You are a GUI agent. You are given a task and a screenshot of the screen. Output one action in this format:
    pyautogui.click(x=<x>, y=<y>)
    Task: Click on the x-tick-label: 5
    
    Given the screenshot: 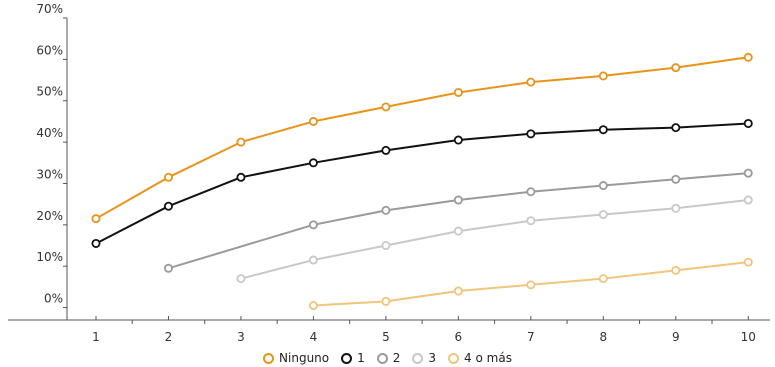 What is the action you would take?
    pyautogui.click(x=386, y=337)
    